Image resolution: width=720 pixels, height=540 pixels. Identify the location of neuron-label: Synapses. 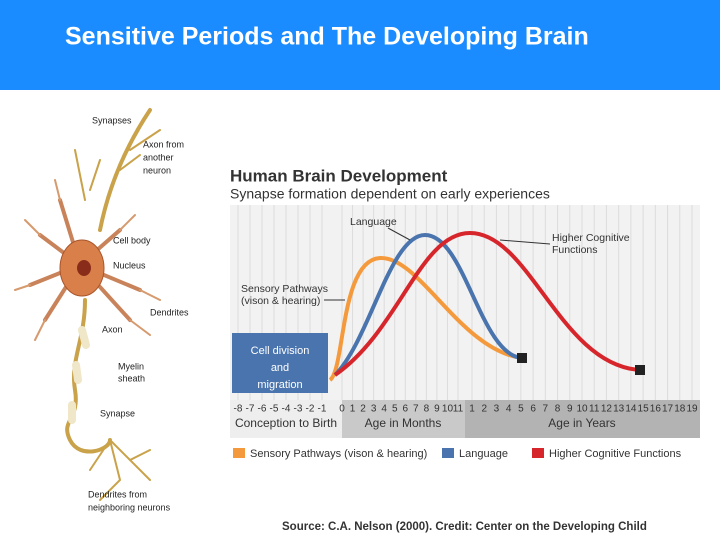
(112, 120).